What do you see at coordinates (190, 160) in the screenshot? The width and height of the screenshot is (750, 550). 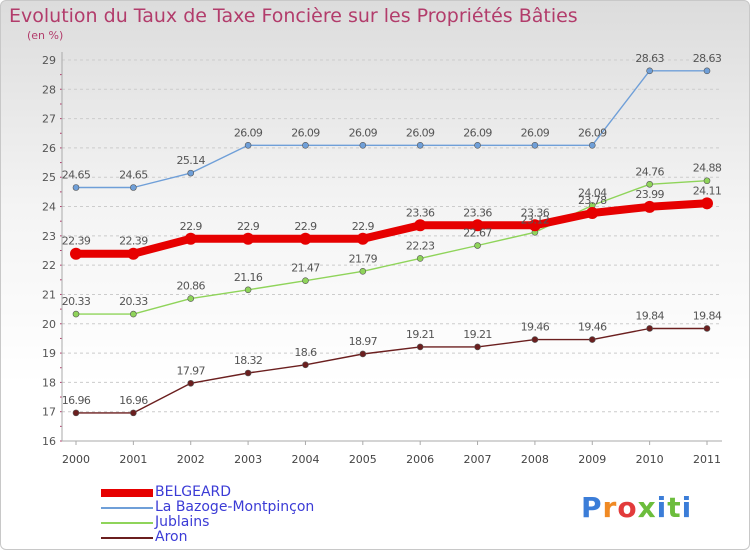 I see `data-label: 25.14` at bounding box center [190, 160].